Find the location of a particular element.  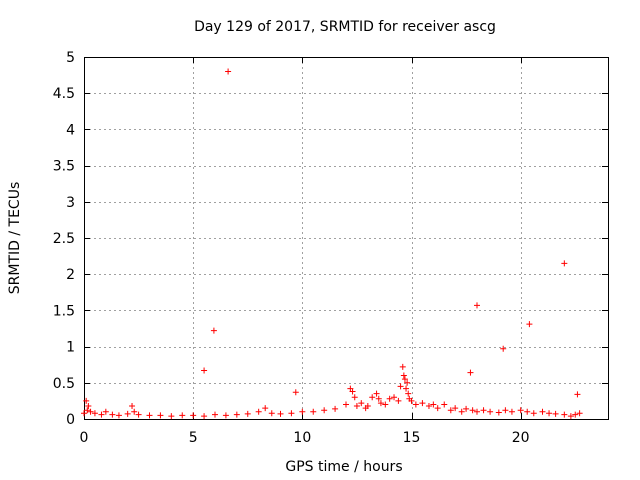

y-tick-label: 2 is located at coordinates (70, 275).